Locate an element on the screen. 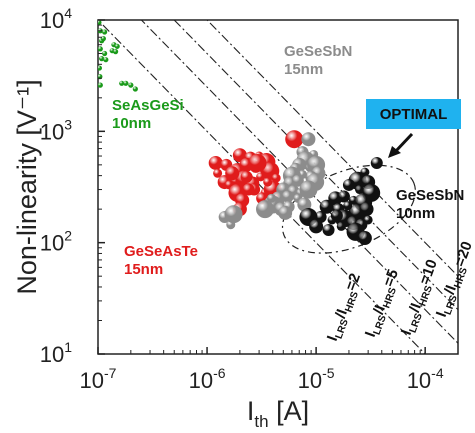 The height and width of the screenshot is (433, 475). y-tick-label-1: 10² is located at coordinates (56, 242).